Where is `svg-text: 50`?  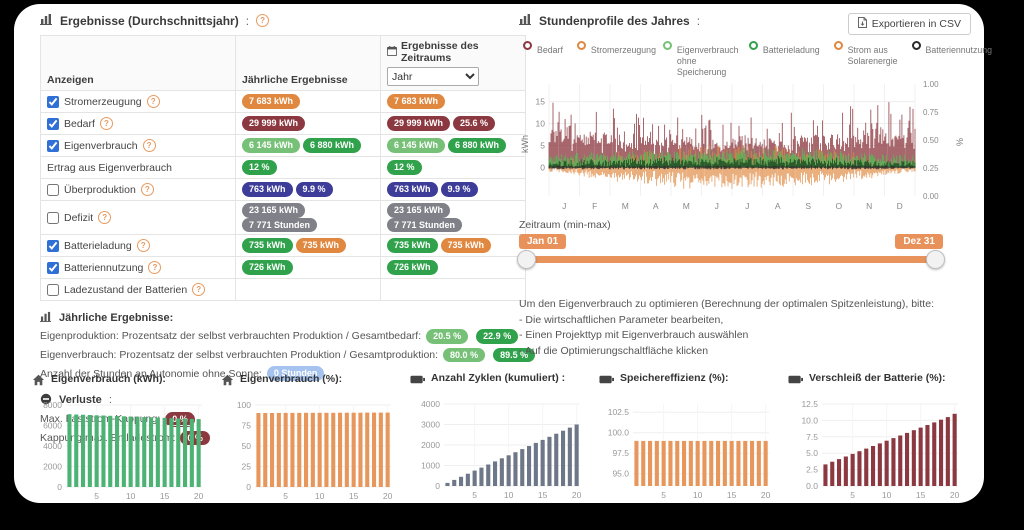 svg-text: 50 is located at coordinates (247, 446).